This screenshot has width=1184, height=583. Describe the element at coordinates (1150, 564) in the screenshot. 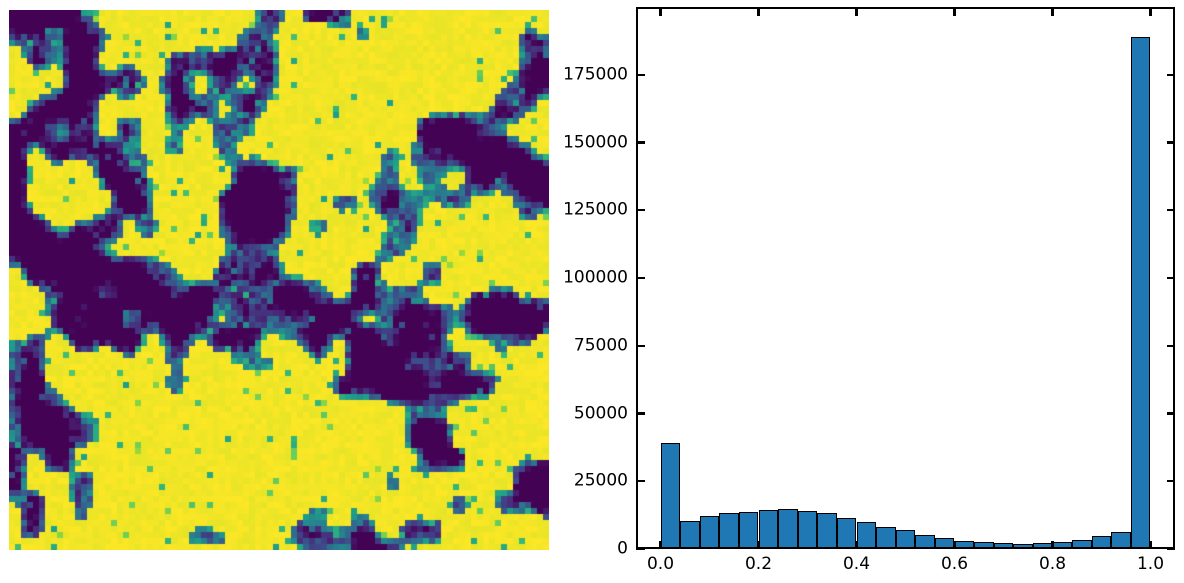

I see `x-tick-label: 1.0` at that location.